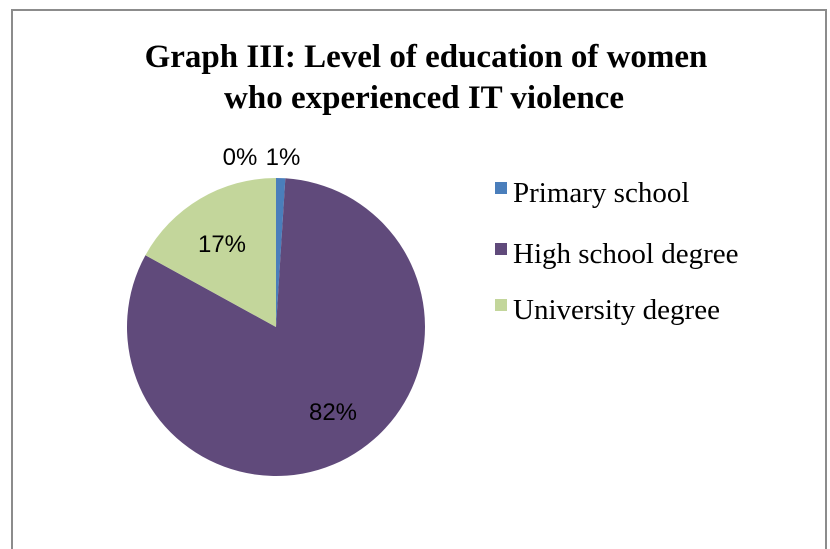 Image resolution: width=830 pixels, height=549 pixels. What do you see at coordinates (501, 305) in the screenshot?
I see `legend-swatch-university-degree` at bounding box center [501, 305].